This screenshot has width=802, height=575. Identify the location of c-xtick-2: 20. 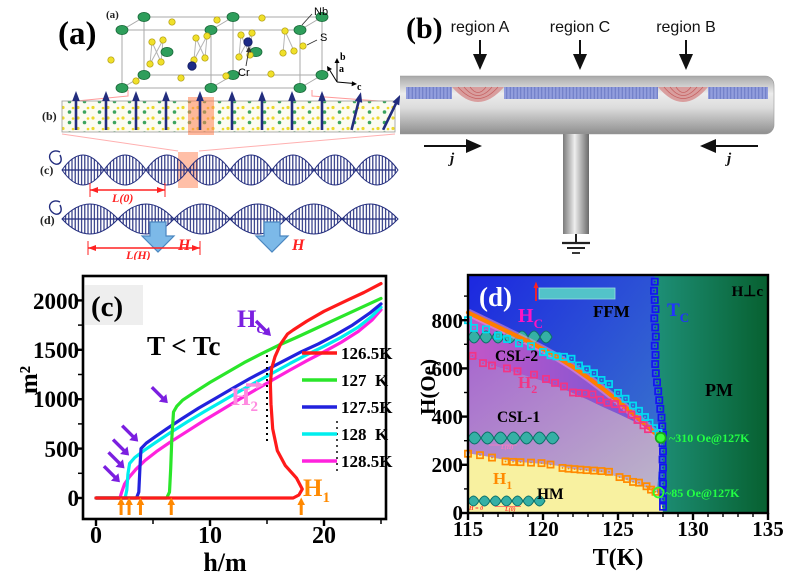
(324, 536).